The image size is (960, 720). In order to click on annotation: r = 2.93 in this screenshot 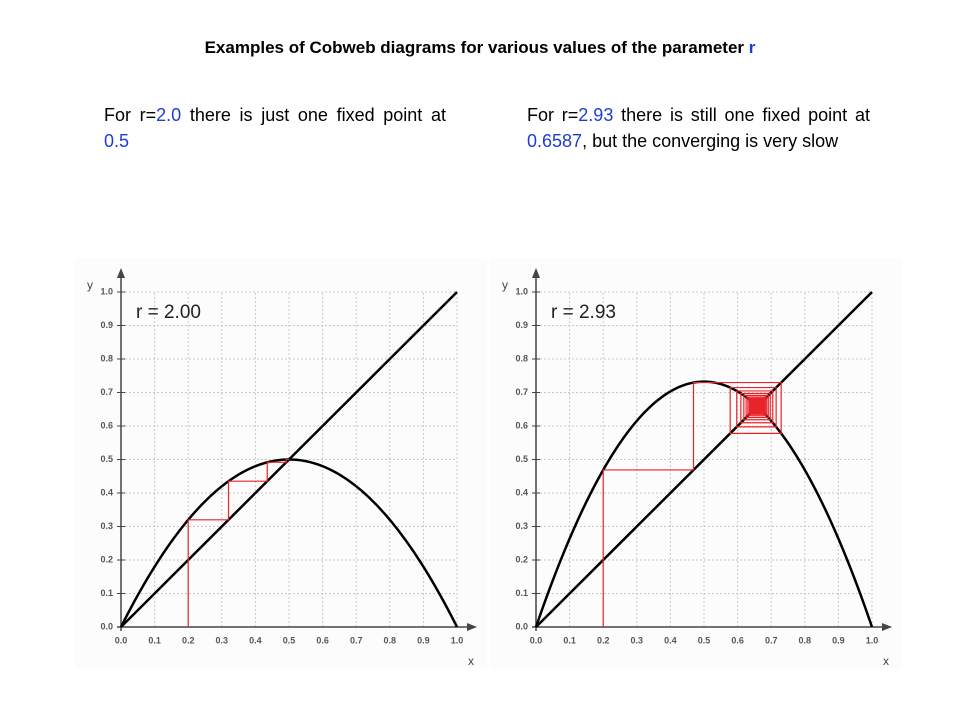, I will do `click(583, 312)`.